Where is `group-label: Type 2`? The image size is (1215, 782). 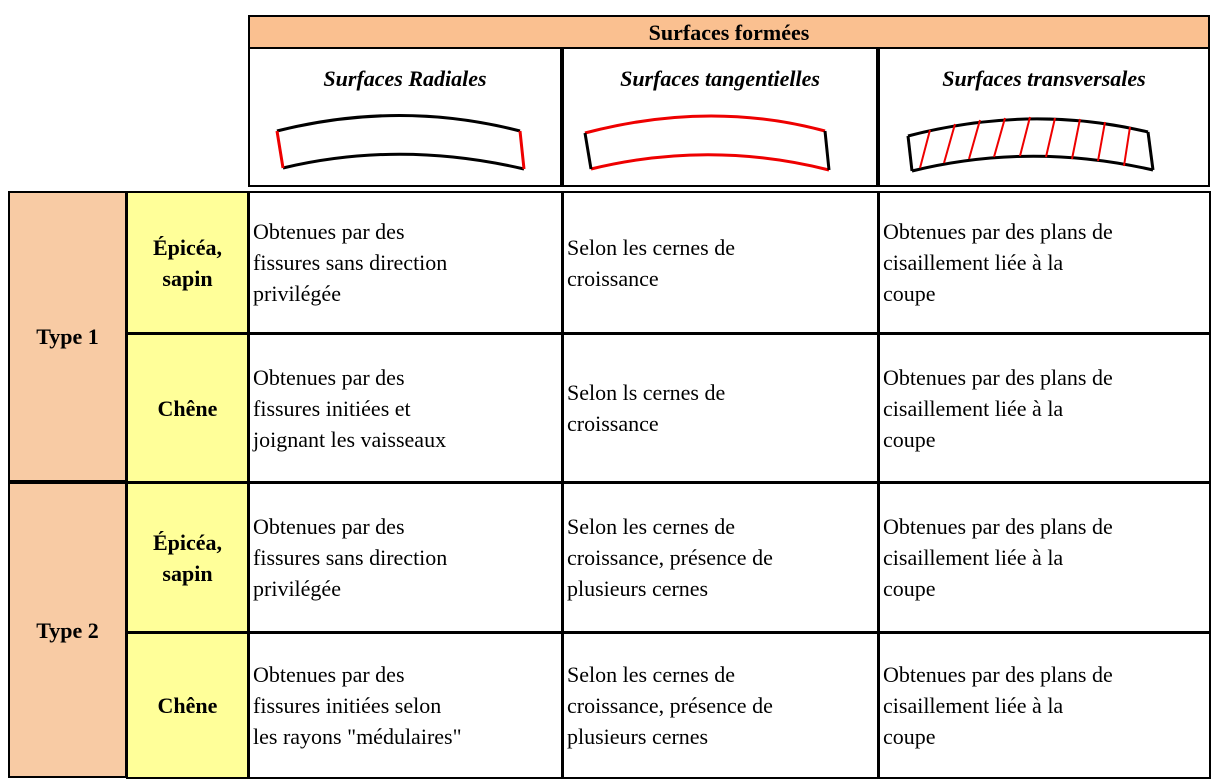
group-label: Type 2 is located at coordinates (67, 630).